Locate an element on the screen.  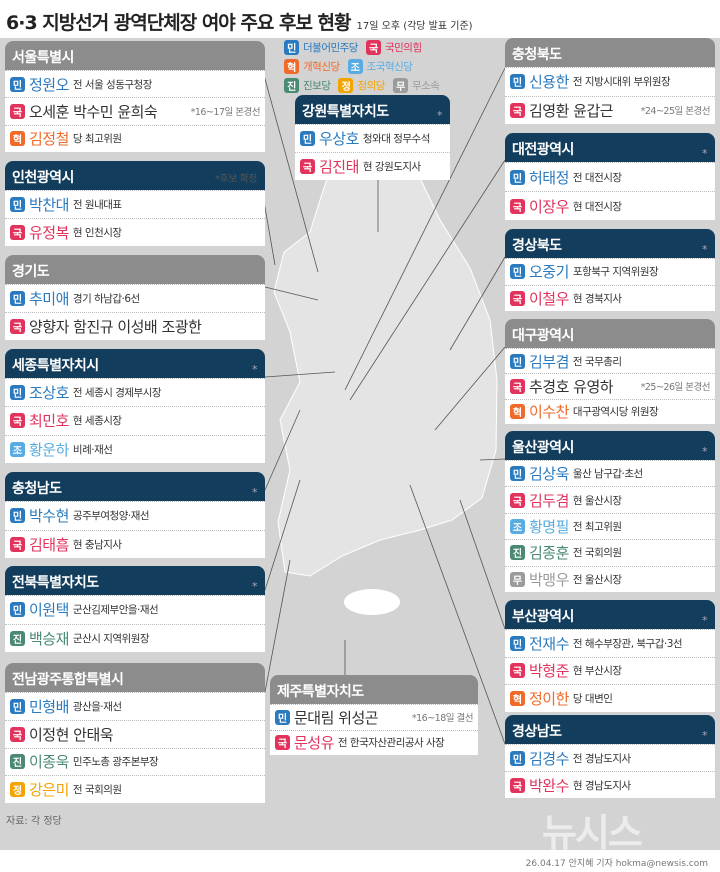
schedule-note: *24~25일 본경선 is located at coordinates (675, 112).